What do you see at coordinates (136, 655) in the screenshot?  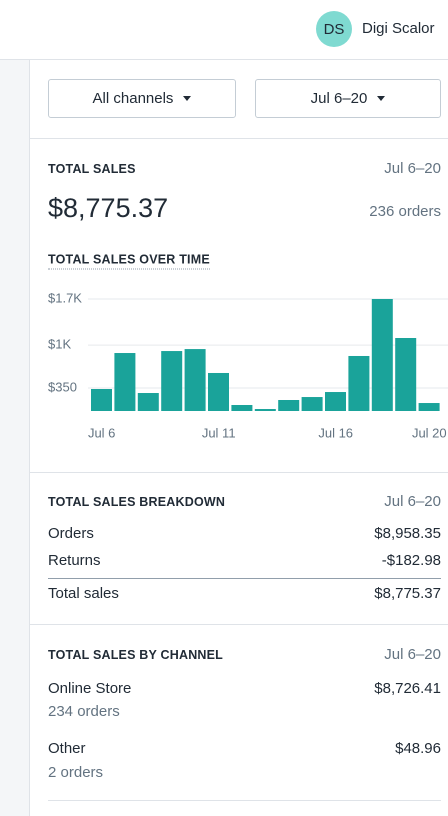 I see `section-title: TOTAL SALES BY CHANNEL` at bounding box center [136, 655].